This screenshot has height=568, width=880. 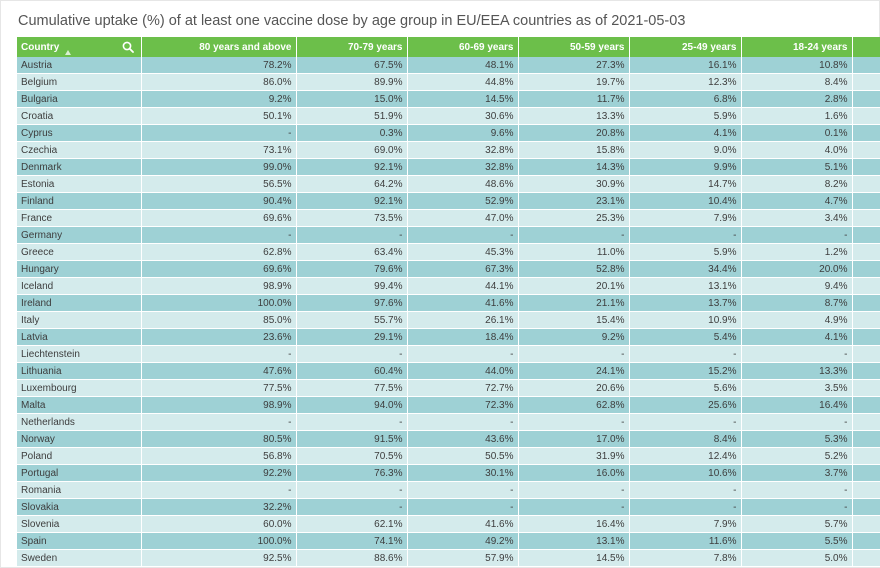 I want to click on table-row: Bulgaria 9.2% 15.0% 14.5% 11.7% 6.8% 2.8%, so click(x=448, y=99).